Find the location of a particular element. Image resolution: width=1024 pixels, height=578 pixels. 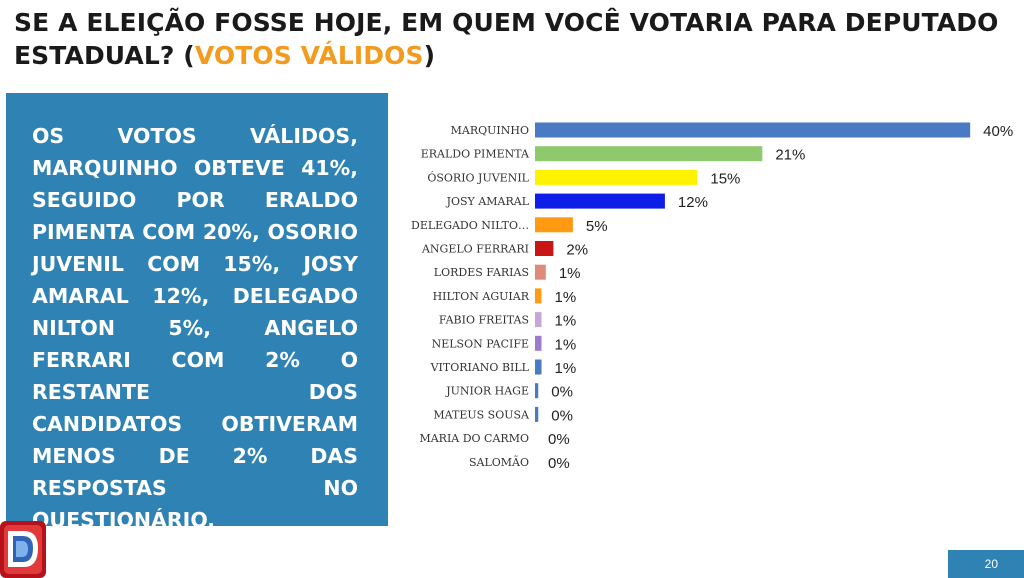

title-highlight: VOTOS VÁLIDOS is located at coordinates (309, 55).